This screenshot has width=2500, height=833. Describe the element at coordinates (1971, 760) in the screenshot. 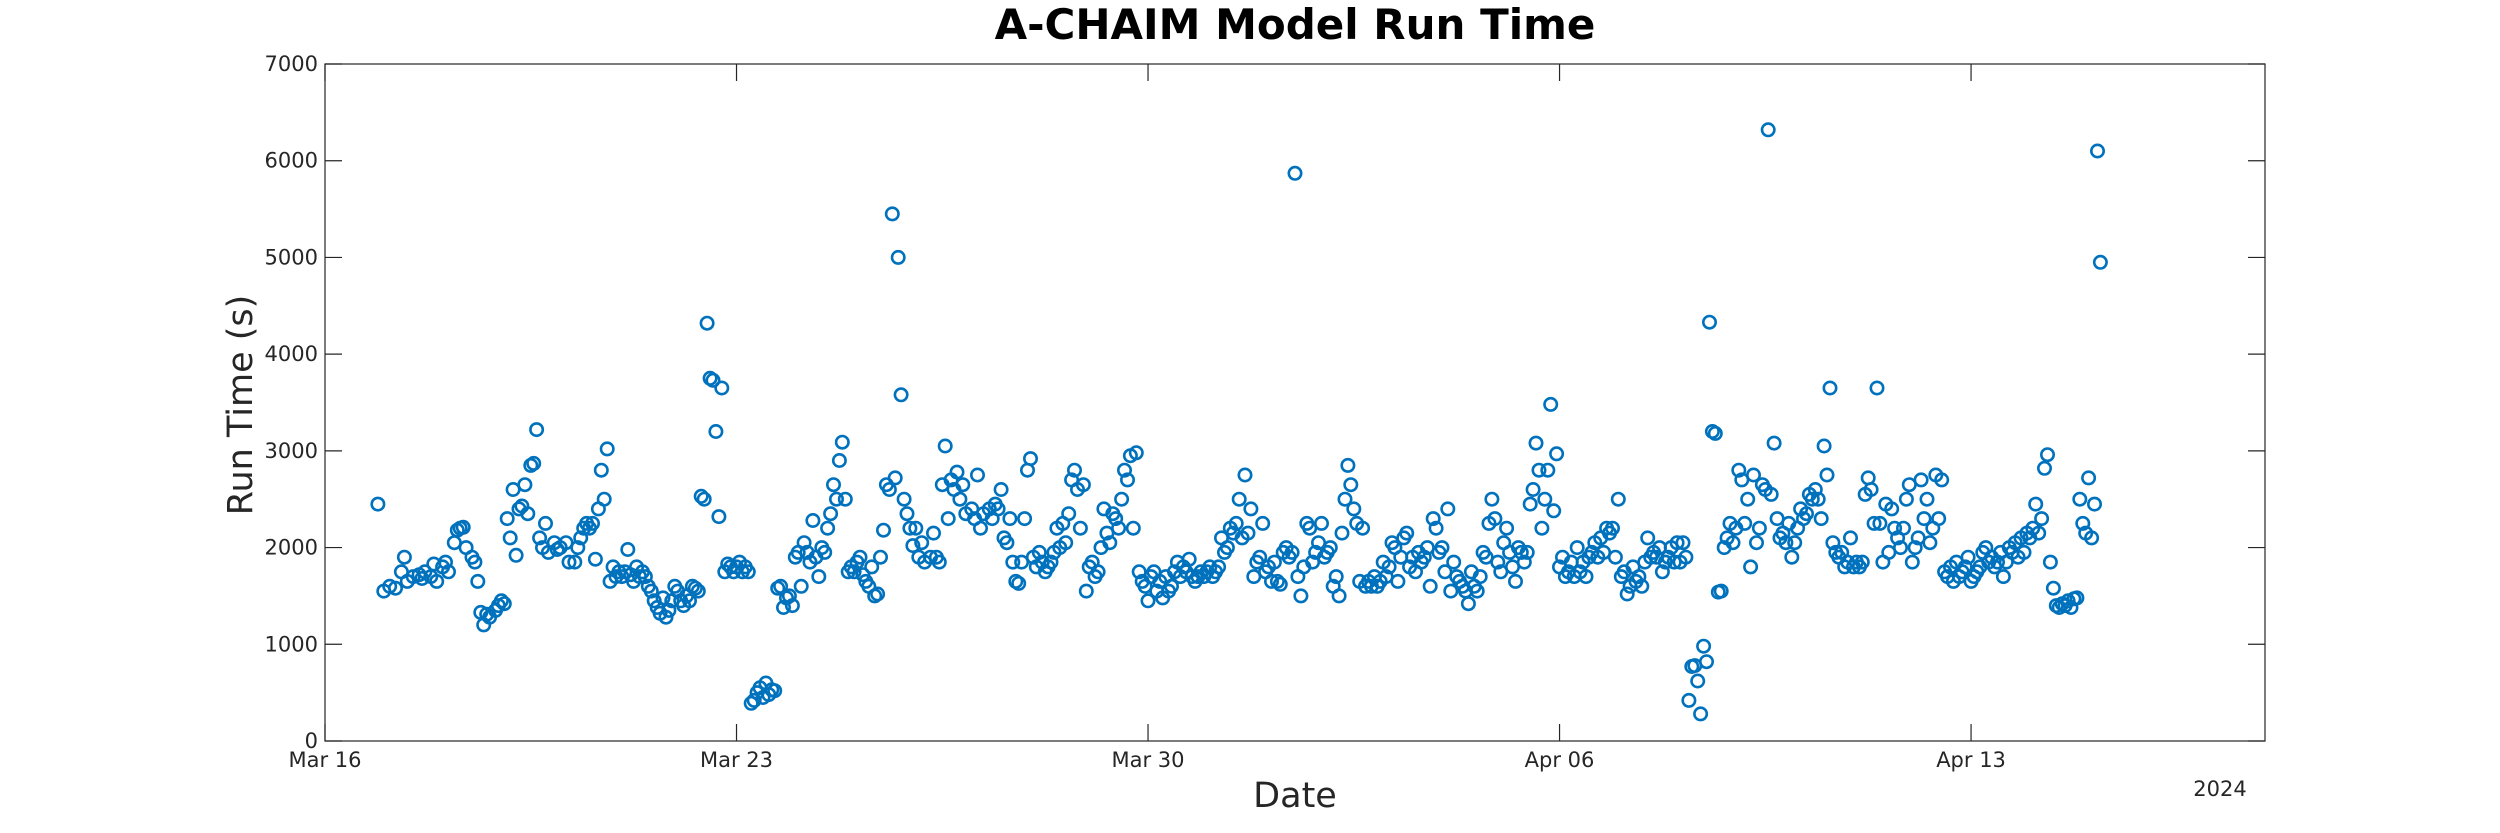

I see `x-tick-label: Apr 13` at that location.